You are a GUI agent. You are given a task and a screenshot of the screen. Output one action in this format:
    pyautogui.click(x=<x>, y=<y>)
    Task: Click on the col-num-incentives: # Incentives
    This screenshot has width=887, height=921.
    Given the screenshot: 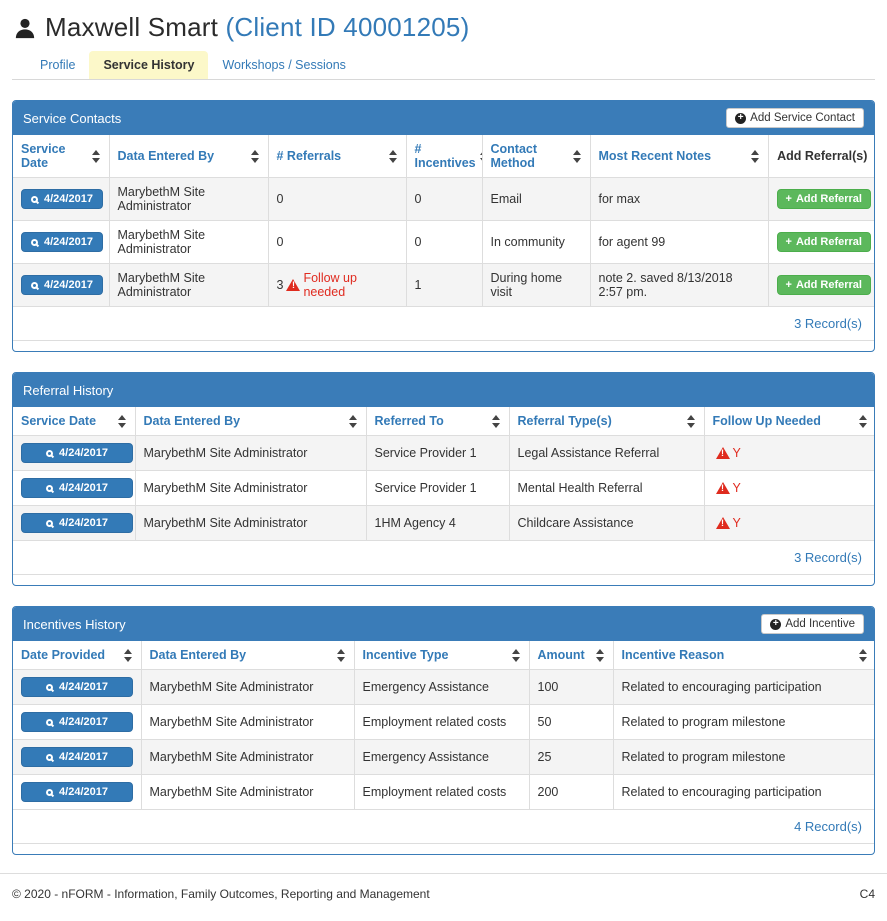 What is the action you would take?
    pyautogui.click(x=444, y=156)
    